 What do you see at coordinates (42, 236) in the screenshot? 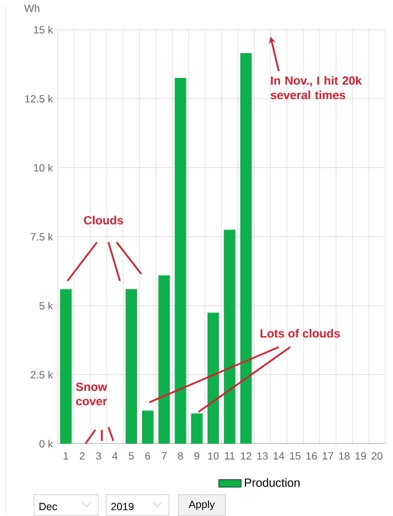
I see `y-tick-label: 7.5 k` at bounding box center [42, 236].